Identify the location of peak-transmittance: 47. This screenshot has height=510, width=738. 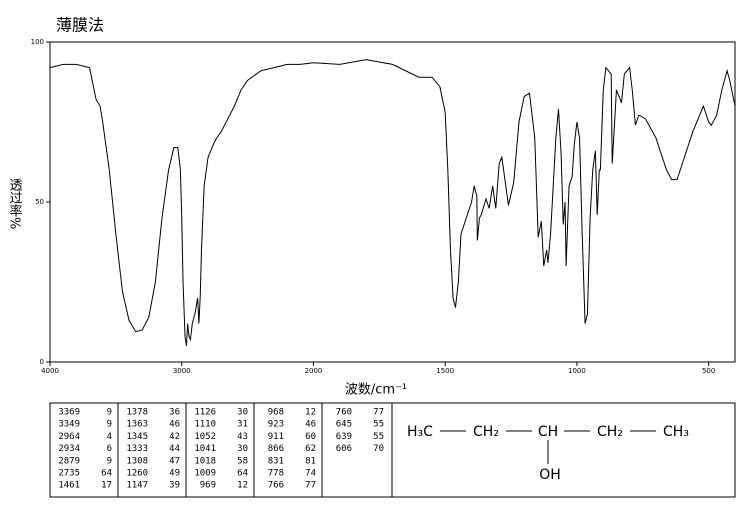
(174, 461).